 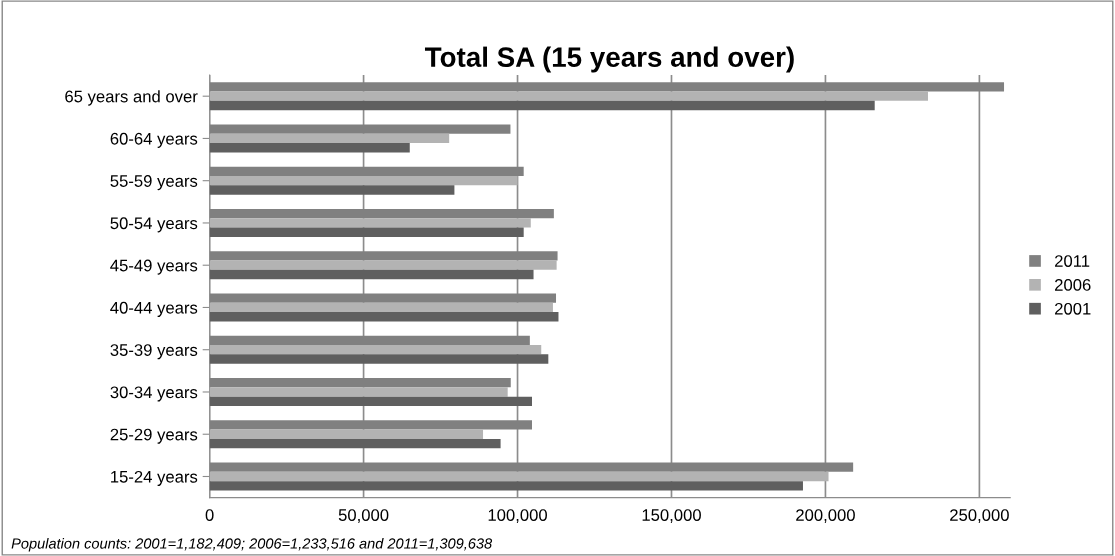 What do you see at coordinates (154, 436) in the screenshot?
I see `y-tick-label: 25-29 years` at bounding box center [154, 436].